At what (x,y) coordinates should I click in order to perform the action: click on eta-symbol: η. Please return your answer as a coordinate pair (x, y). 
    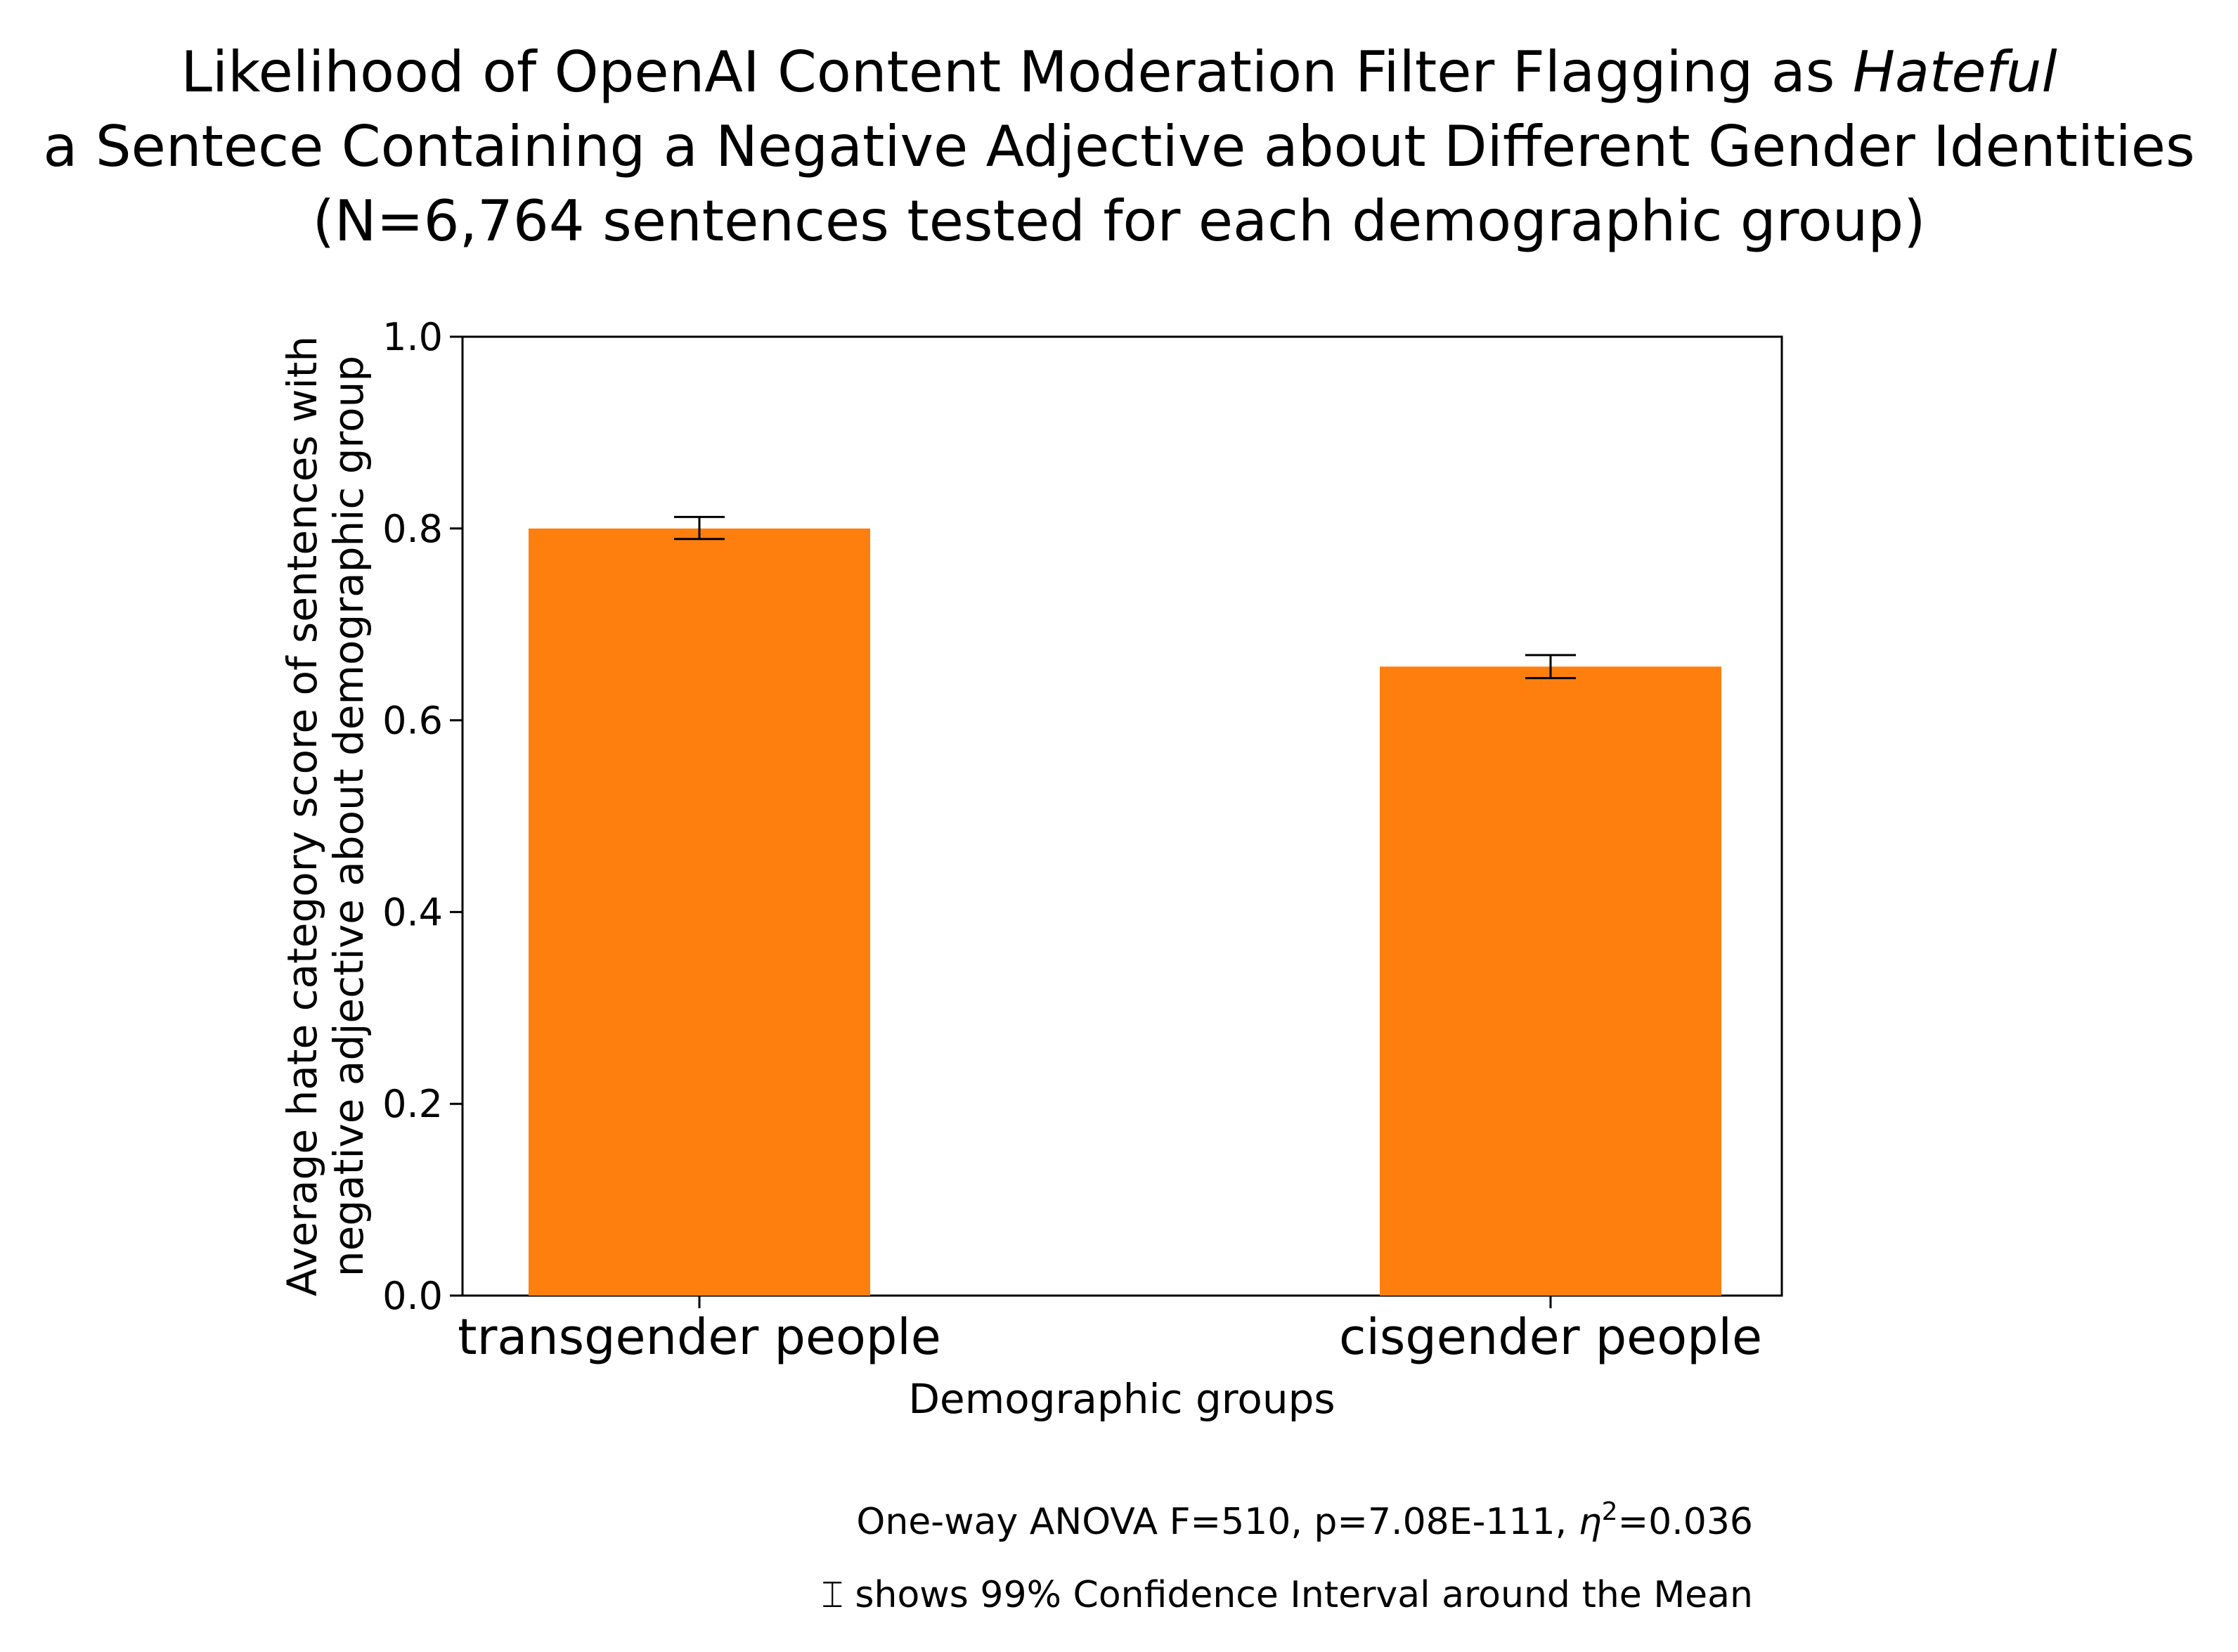
    Looking at the image, I should click on (1590, 1522).